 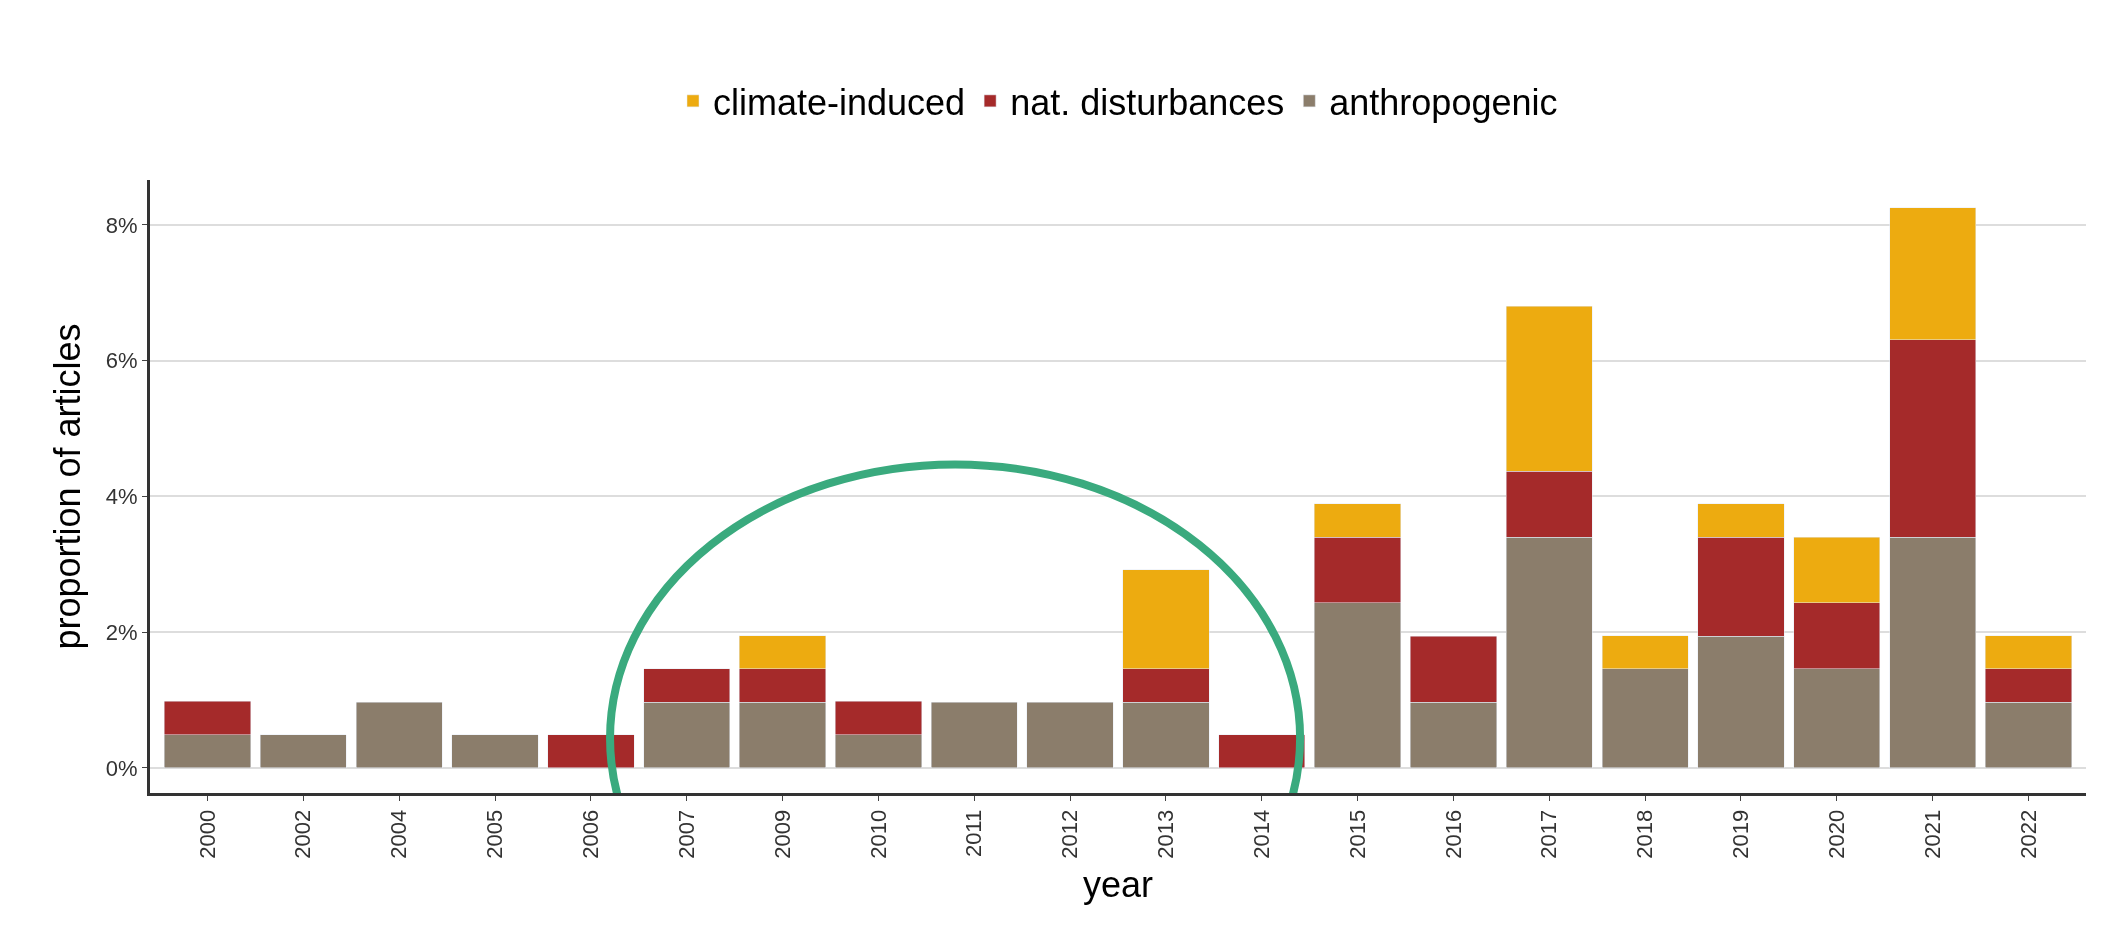 What do you see at coordinates (686, 834) in the screenshot?
I see `x-tick-label: 2007` at bounding box center [686, 834].